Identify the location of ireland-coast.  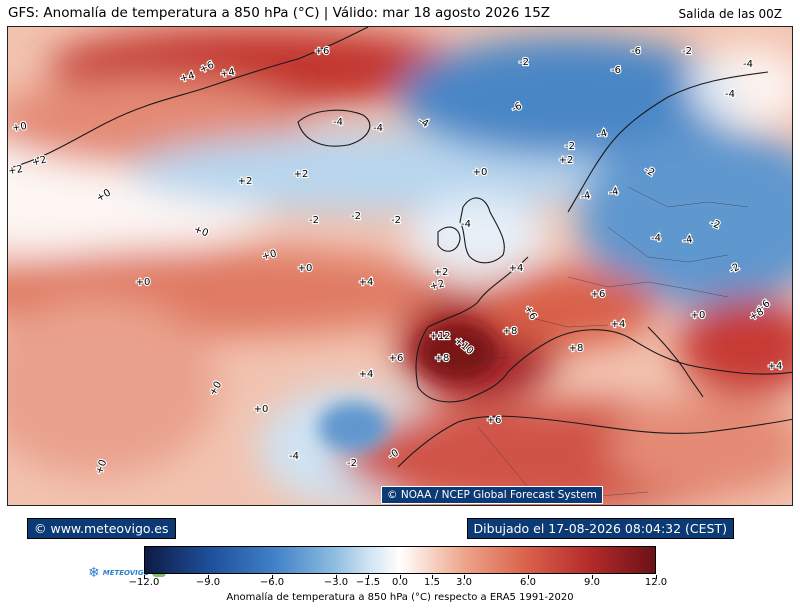
(449, 239).